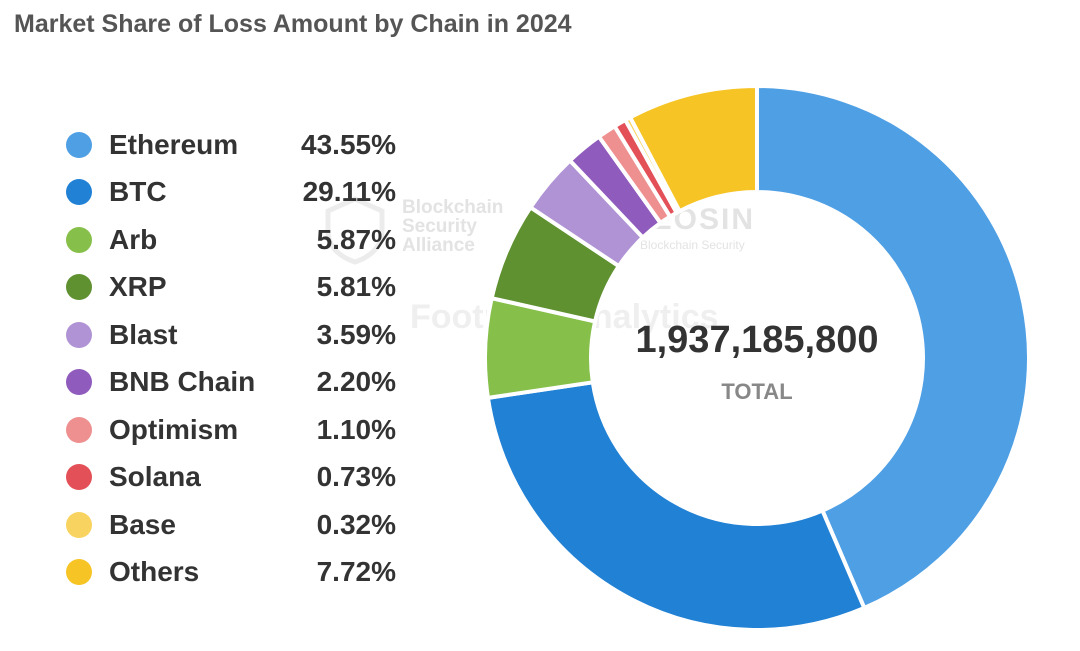 The height and width of the screenshot is (651, 1080). Describe the element at coordinates (142, 524) in the screenshot. I see `legend-label: Base` at that location.